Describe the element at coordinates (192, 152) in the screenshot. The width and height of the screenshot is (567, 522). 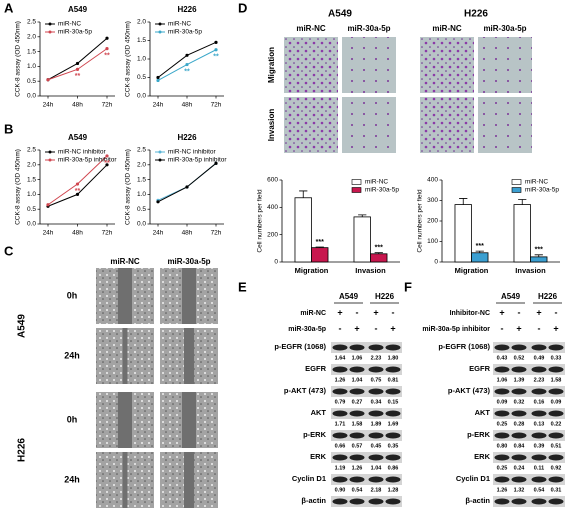
I see `legend-label: miR-NC inhibitor` at that location.